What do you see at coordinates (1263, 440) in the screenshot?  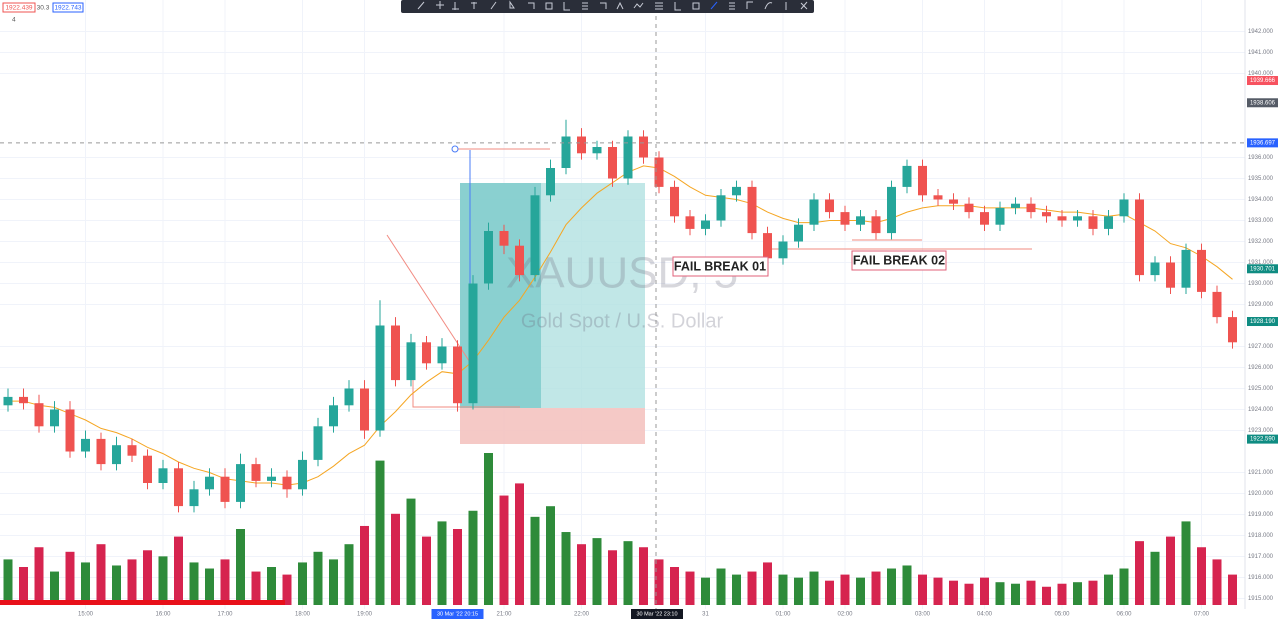 I see `price-tag-label: 1922.590` at bounding box center [1263, 440].